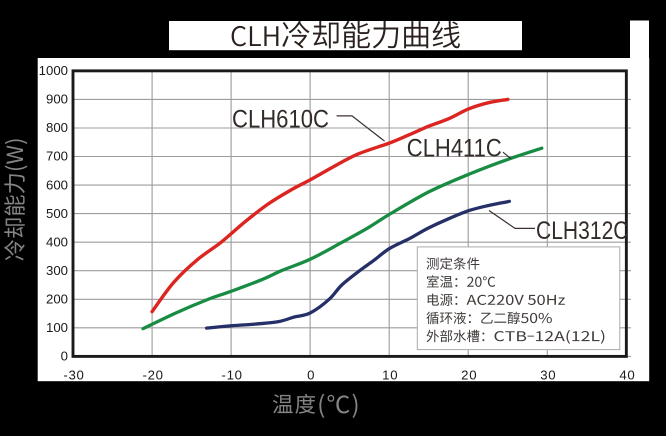 This screenshot has height=436, width=666. What do you see at coordinates (53, 70) in the screenshot?
I see `svg-text: 1000` at bounding box center [53, 70].